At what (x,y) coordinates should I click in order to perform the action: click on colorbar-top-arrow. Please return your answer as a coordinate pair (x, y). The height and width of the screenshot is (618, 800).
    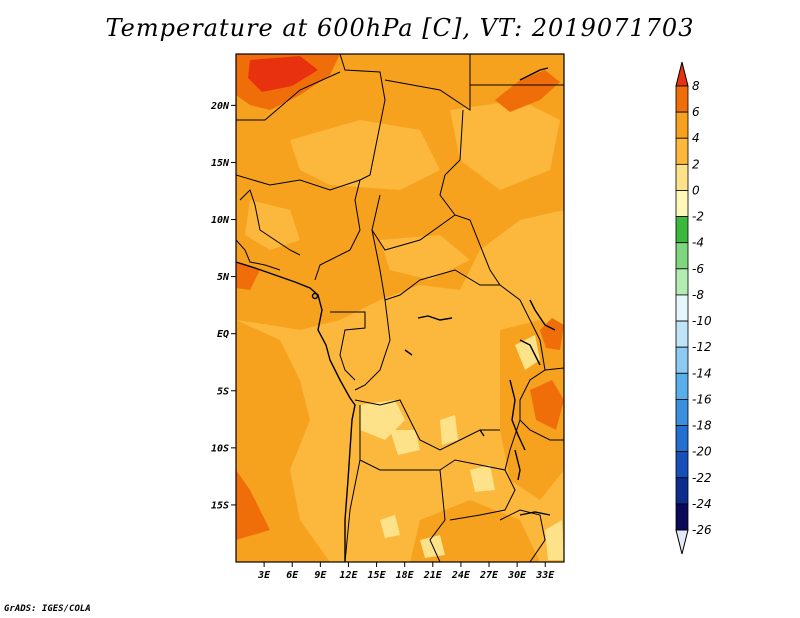
    Looking at the image, I should click on (682, 74).